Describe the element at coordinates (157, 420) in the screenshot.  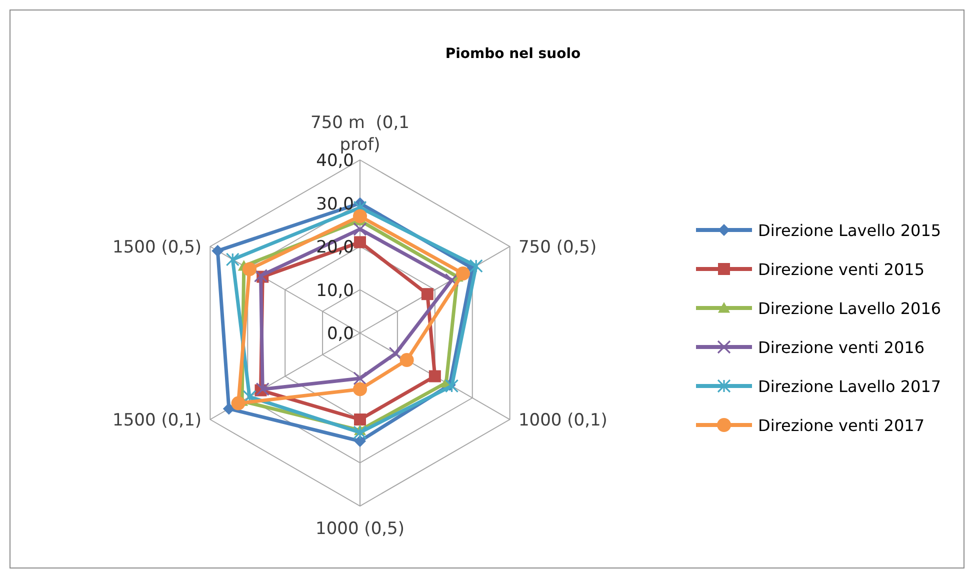
I see `spoke-label: 1500 (0,1)` at that location.